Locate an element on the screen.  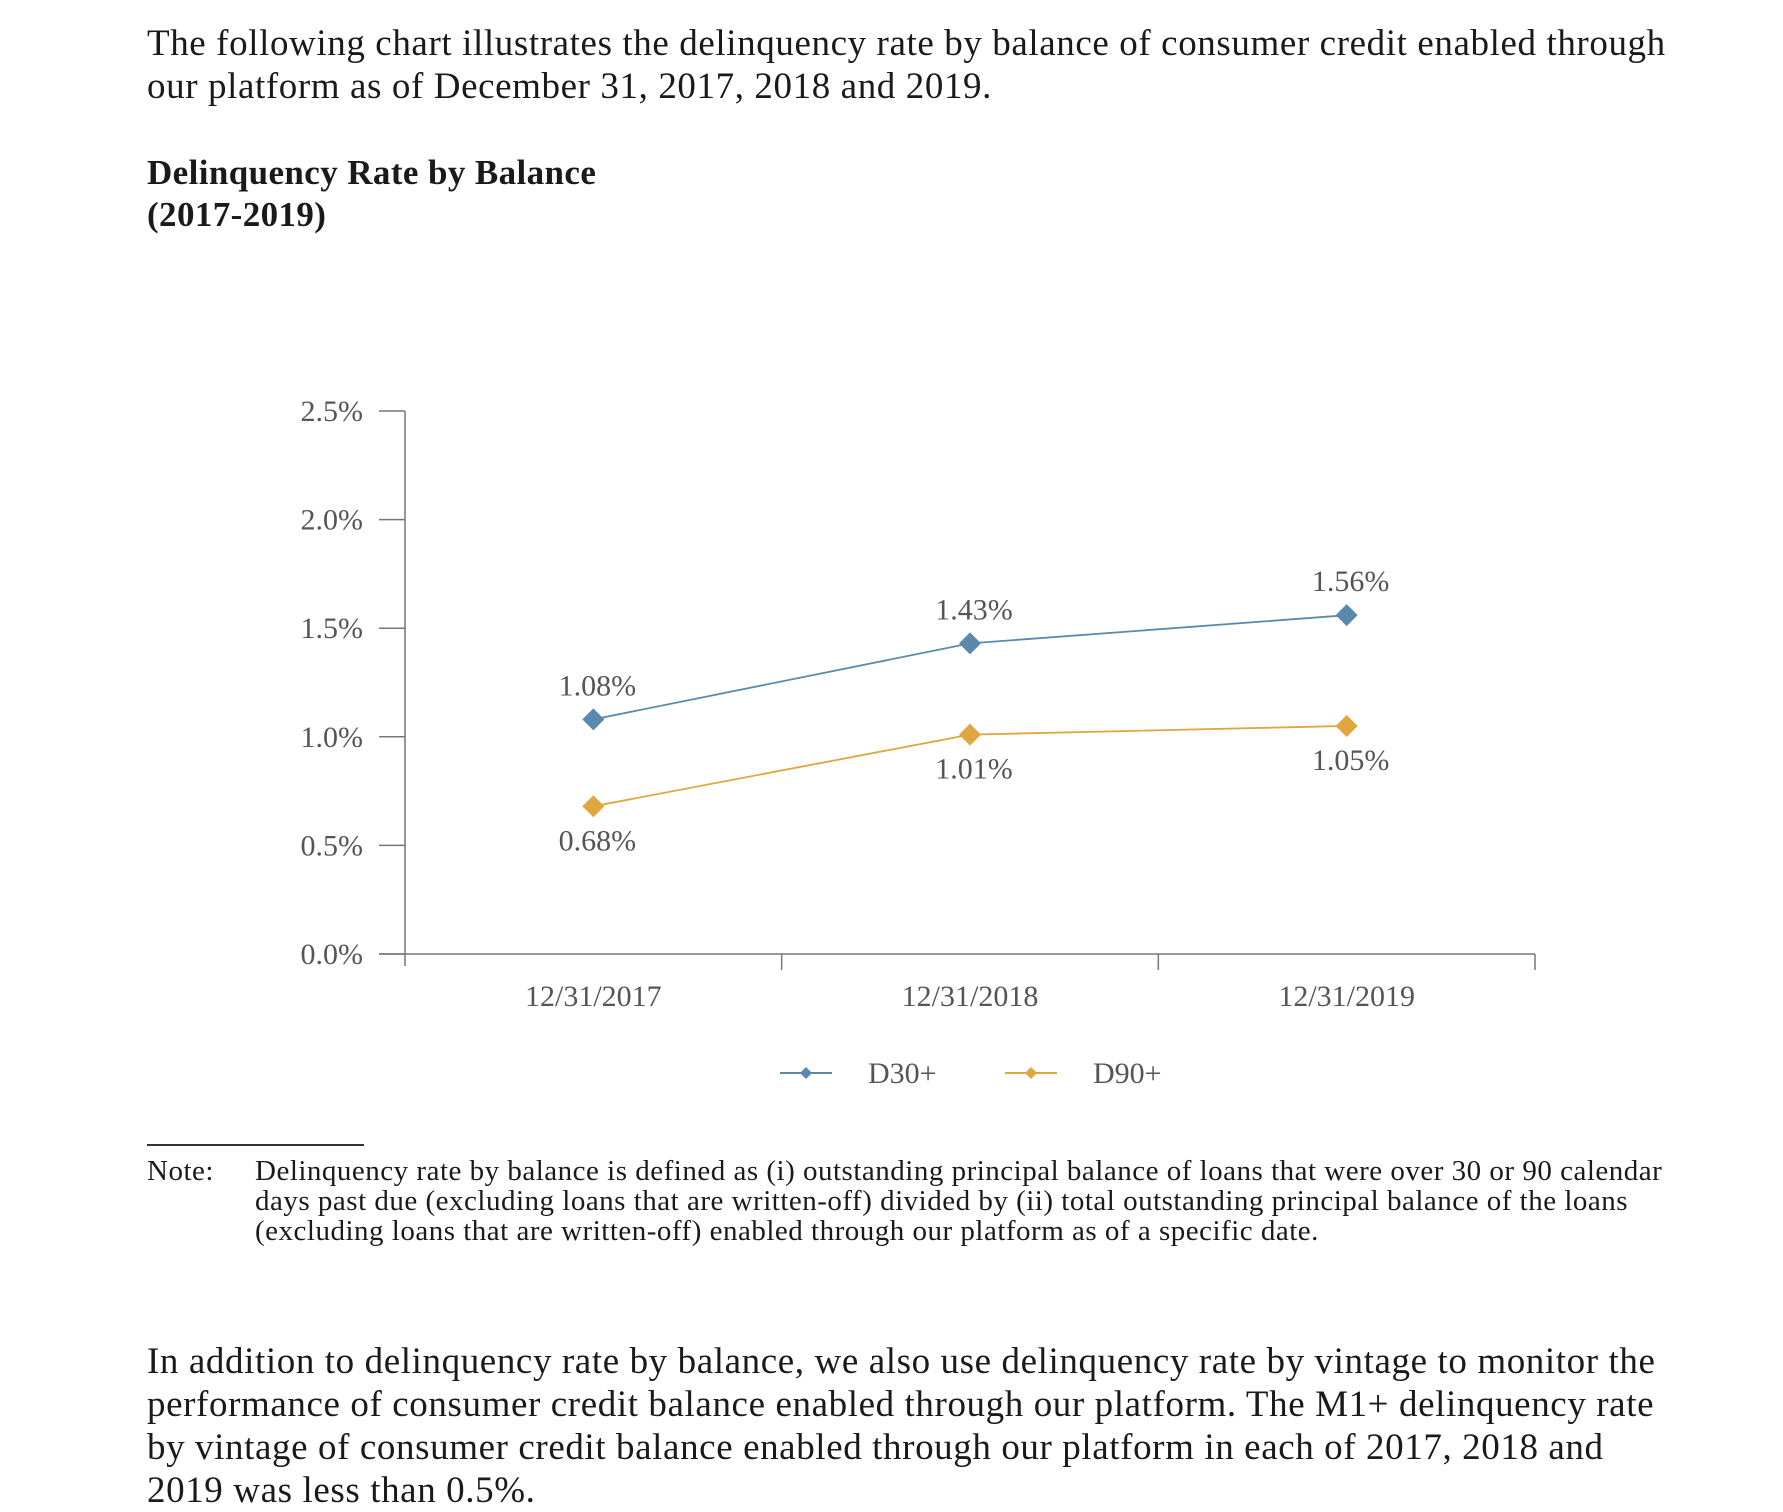
legend-item-d30: D30+ is located at coordinates (858, 1073).